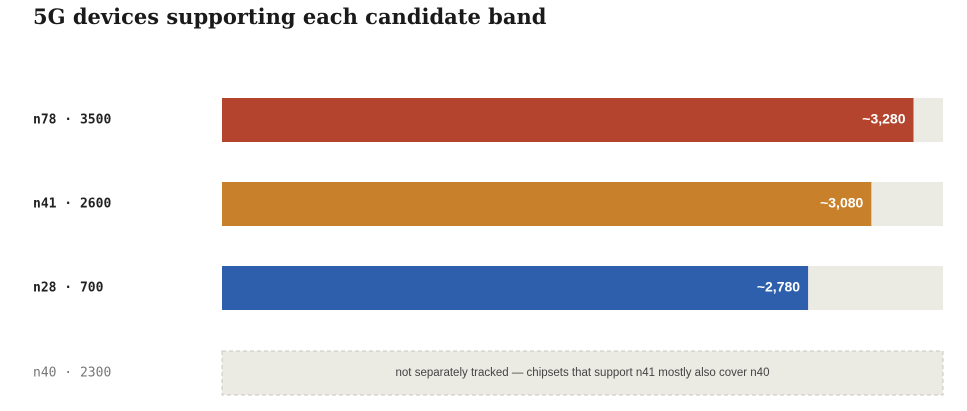  I want to click on value-label: ~2,780, so click(778, 287).